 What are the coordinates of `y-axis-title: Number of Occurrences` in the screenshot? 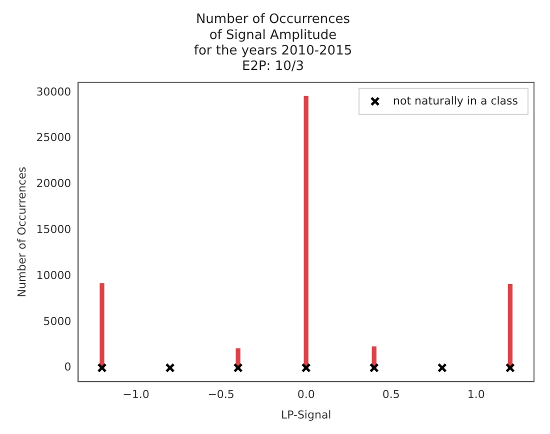 It's located at (21, 232).